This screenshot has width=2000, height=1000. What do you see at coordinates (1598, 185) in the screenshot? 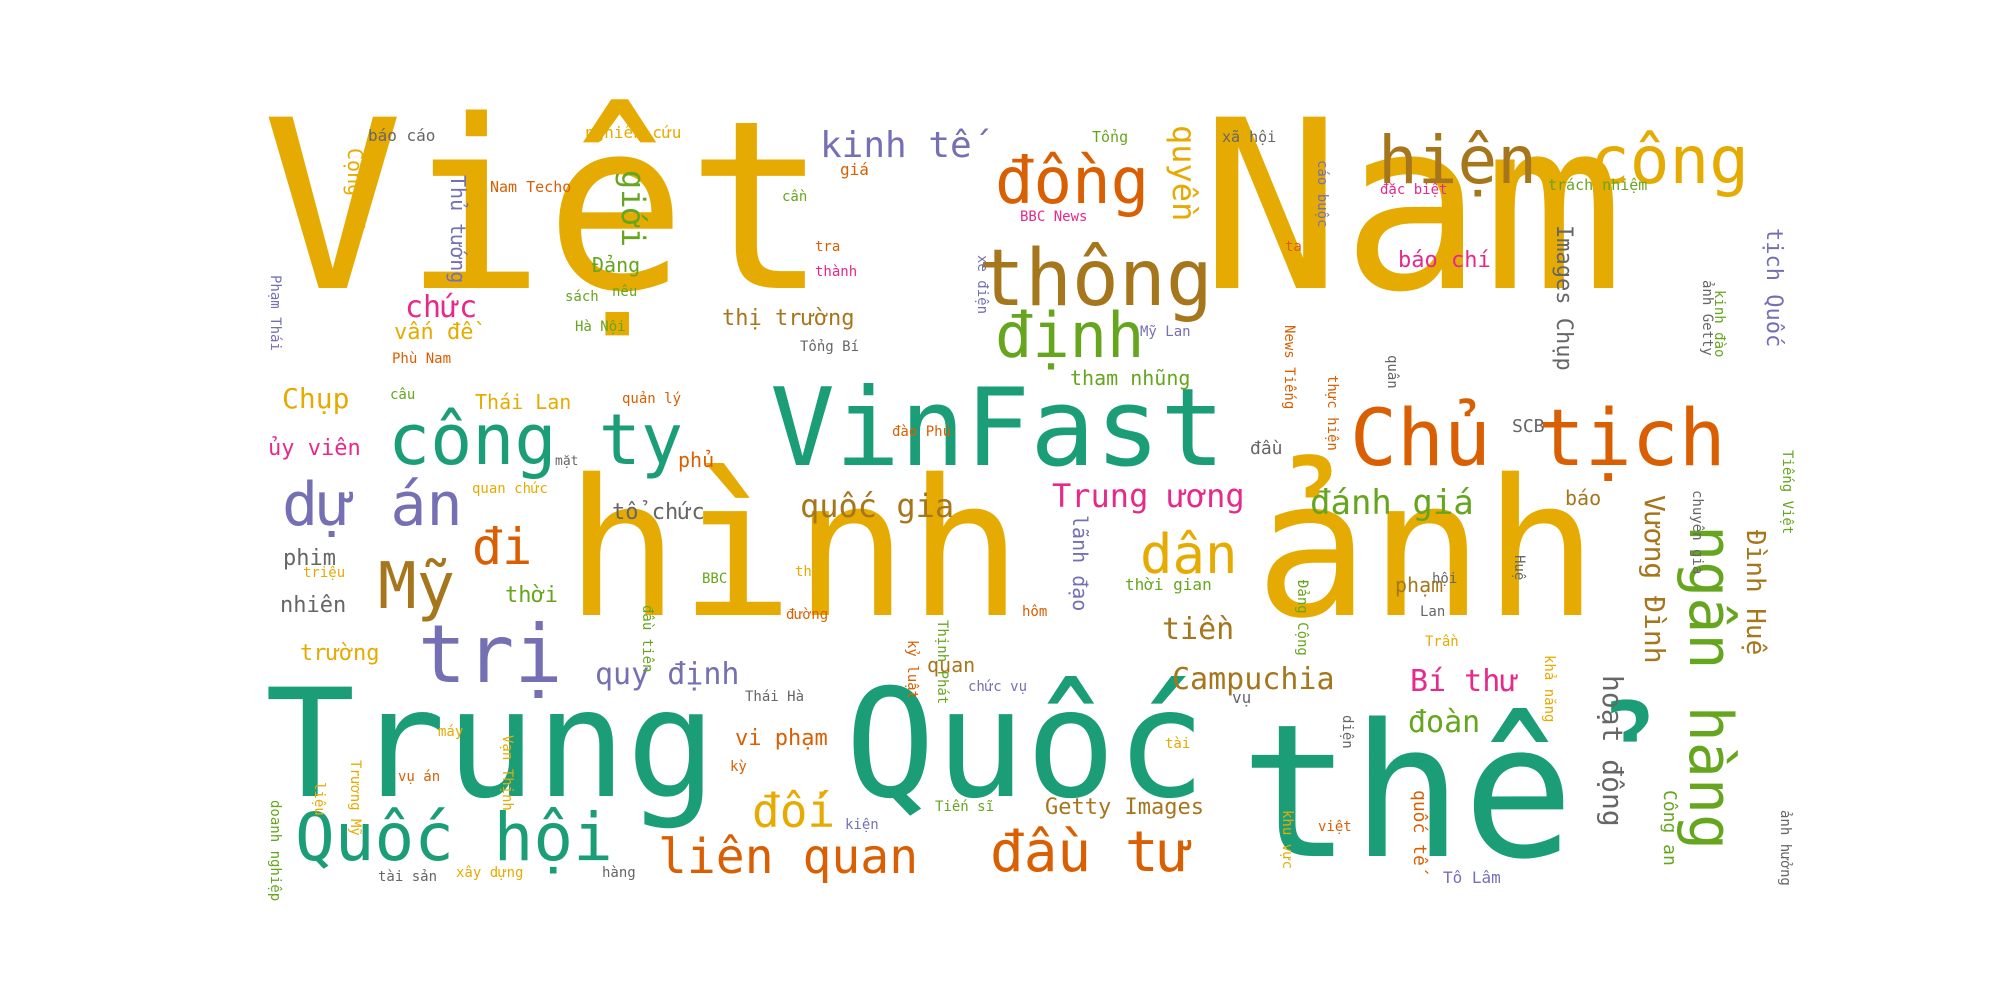
I see `word-trach-nhiem: trách nhiệm` at bounding box center [1598, 185].